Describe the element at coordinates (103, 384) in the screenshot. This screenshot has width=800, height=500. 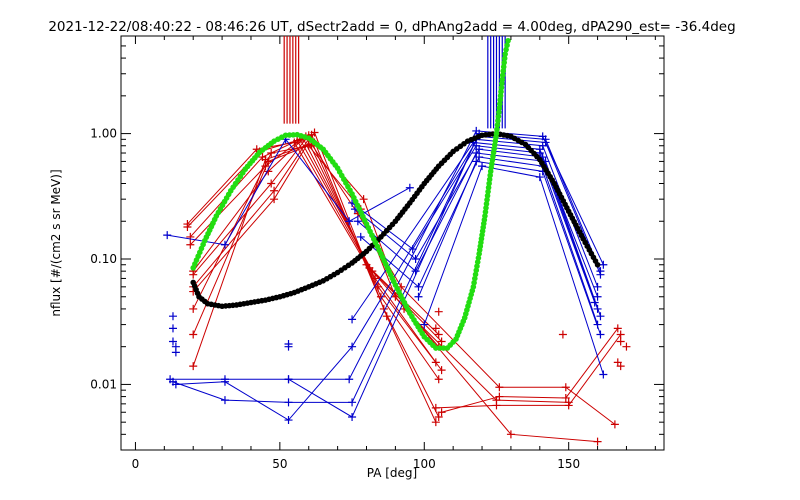
I see `y-tick-label: 0.01` at that location.